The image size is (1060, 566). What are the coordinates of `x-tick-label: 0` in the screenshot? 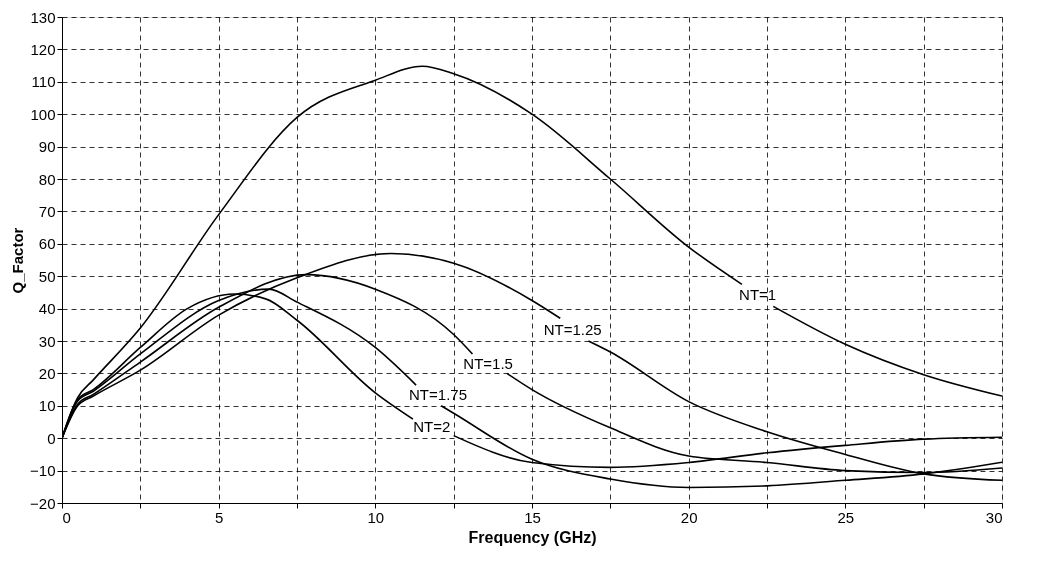 It's located at (66, 517).